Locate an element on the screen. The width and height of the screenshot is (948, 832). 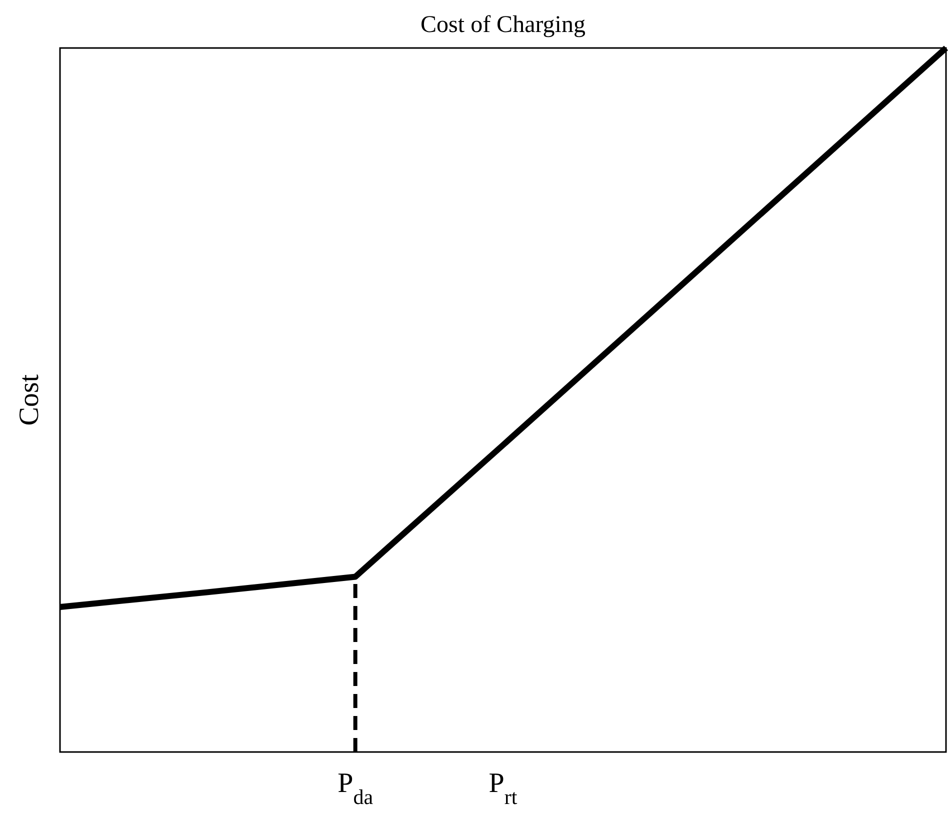
x-tick-label: P$_{rt}$ is located at coordinates (503, 788).